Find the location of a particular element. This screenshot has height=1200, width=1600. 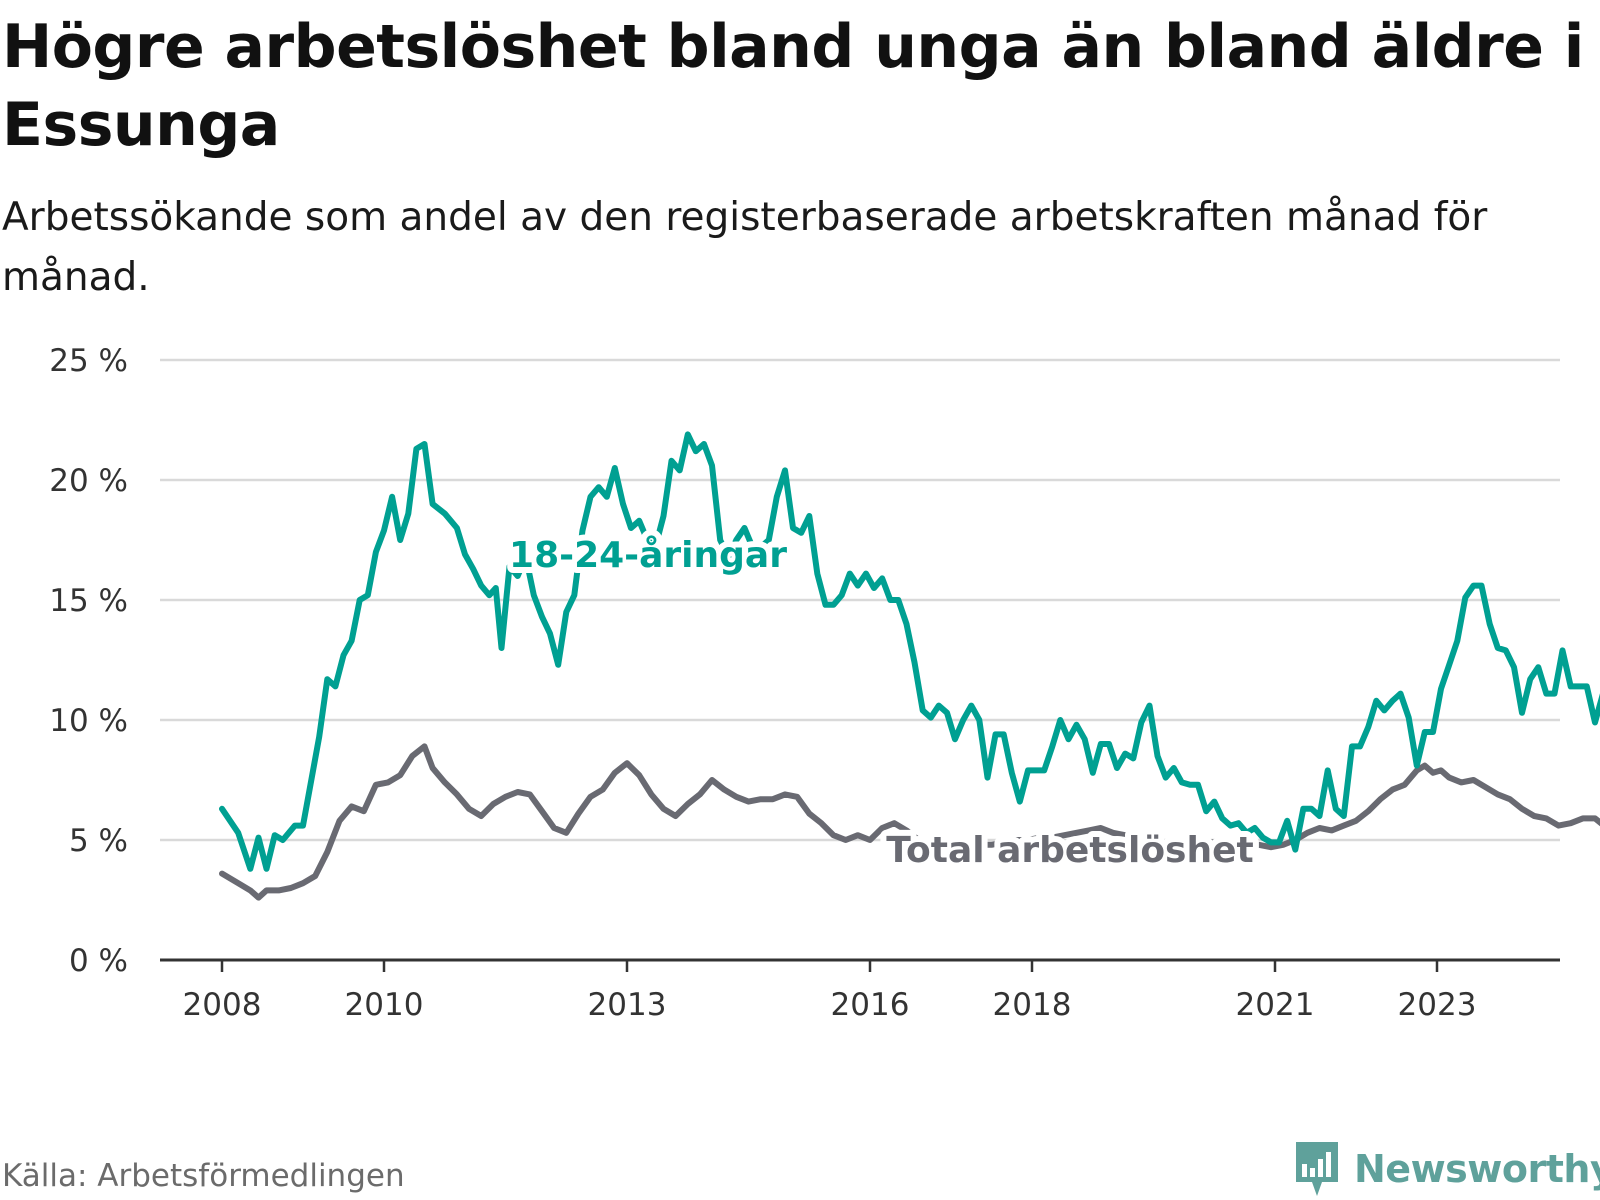

youth-series-label-halo: 18-24-åringar is located at coordinates (648, 555).